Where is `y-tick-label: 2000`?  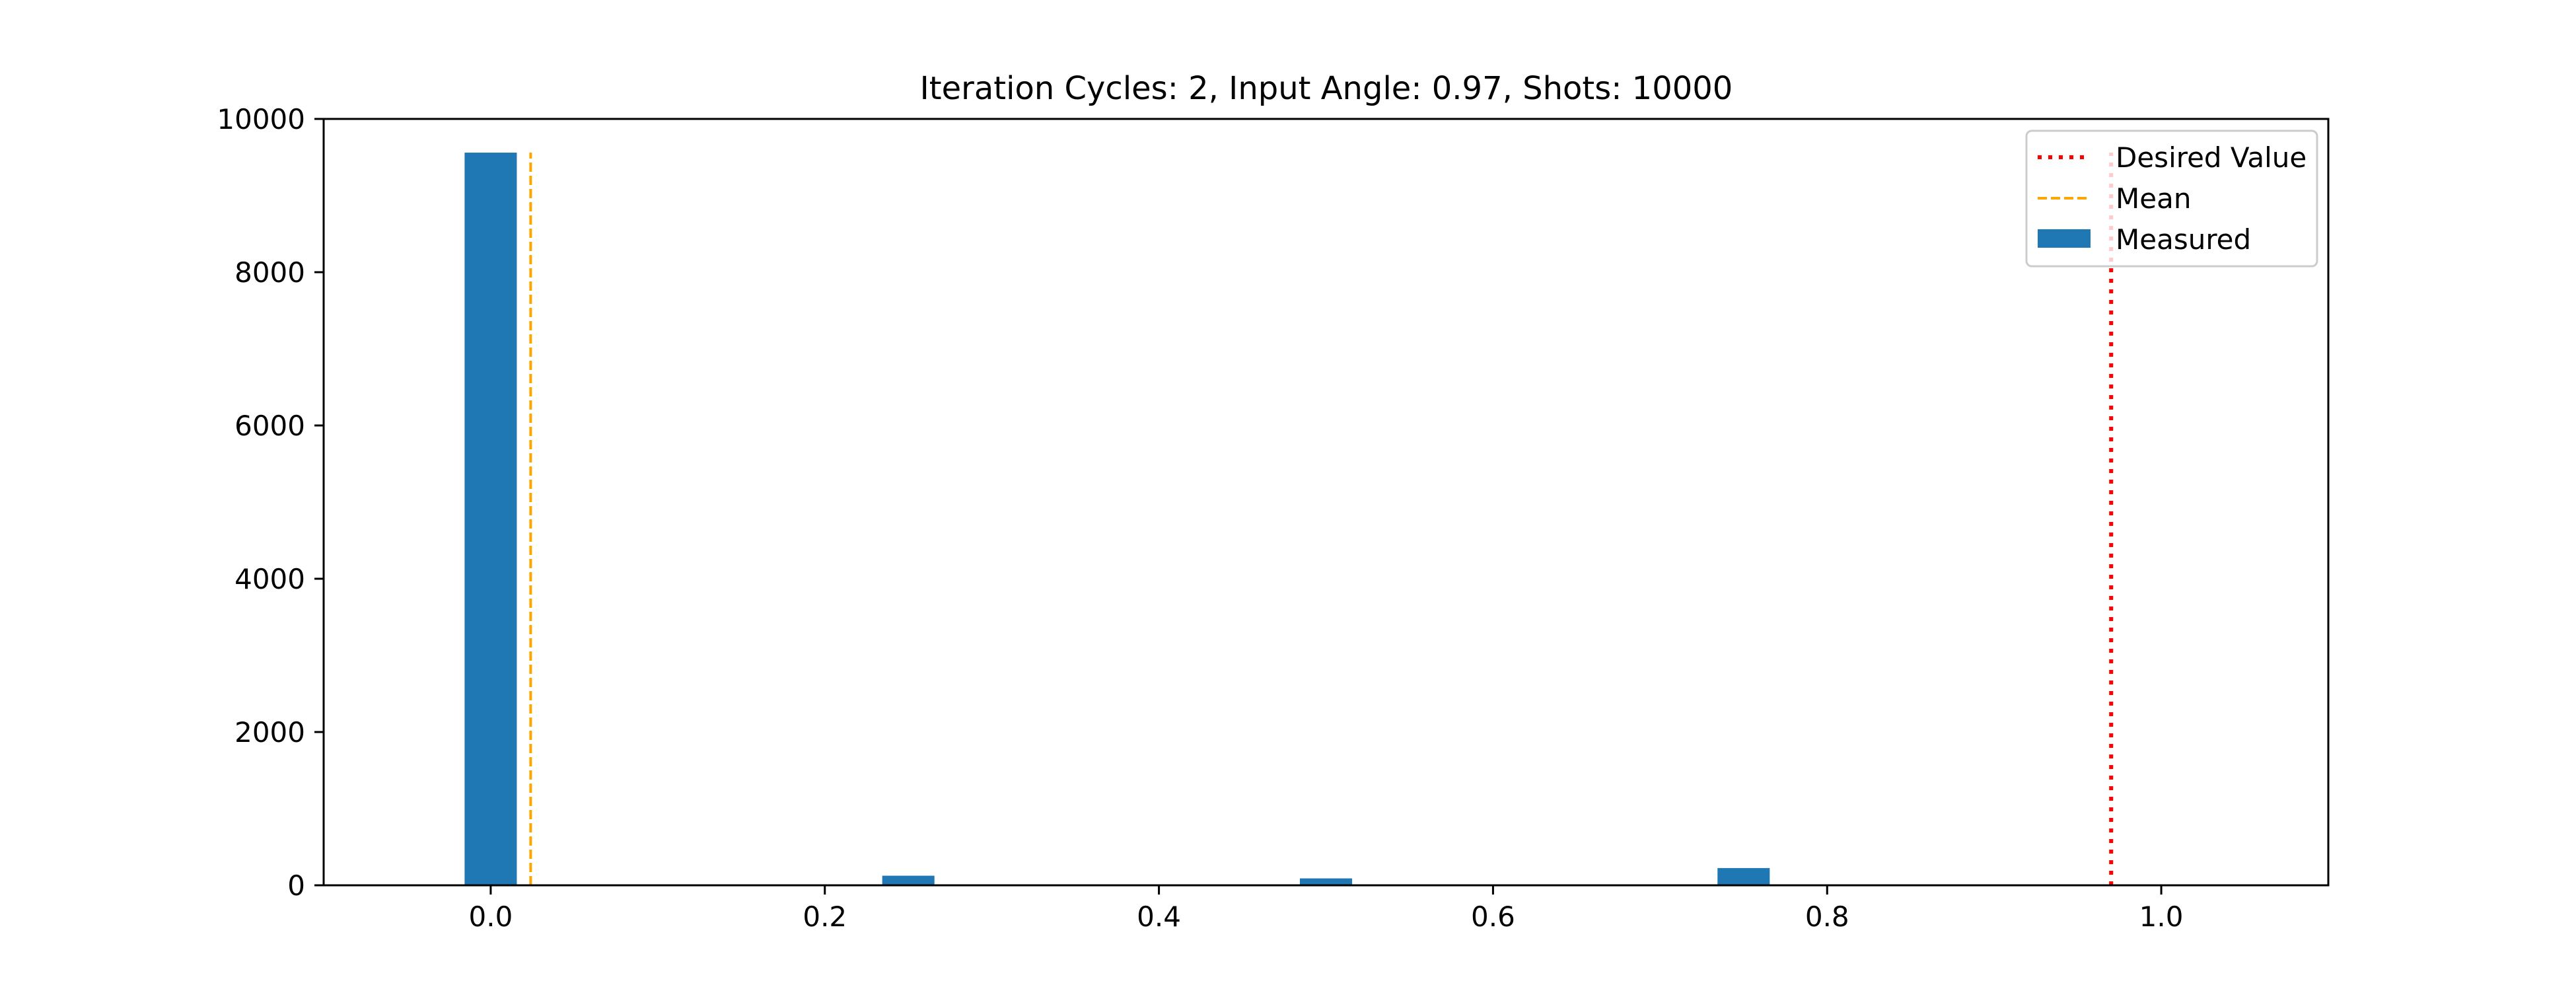 y-tick-label: 2000 is located at coordinates (269, 732).